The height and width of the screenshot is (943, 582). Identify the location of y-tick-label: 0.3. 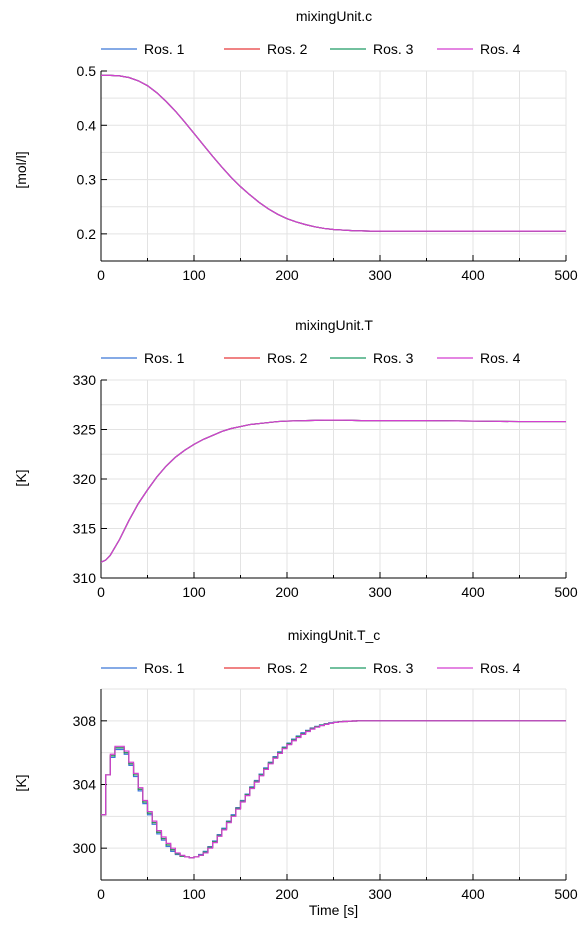
(87, 180).